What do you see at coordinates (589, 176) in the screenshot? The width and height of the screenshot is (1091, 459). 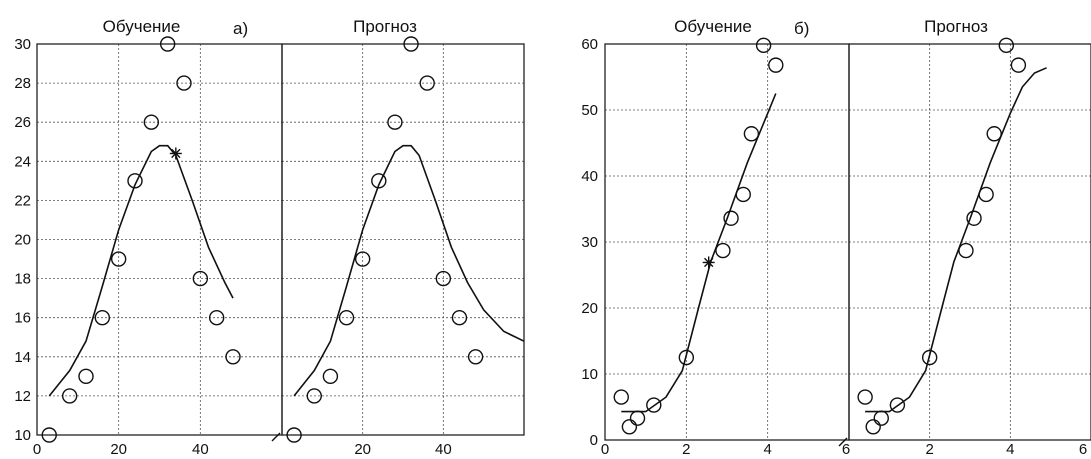 I see `y-tick-label: 40` at bounding box center [589, 176].